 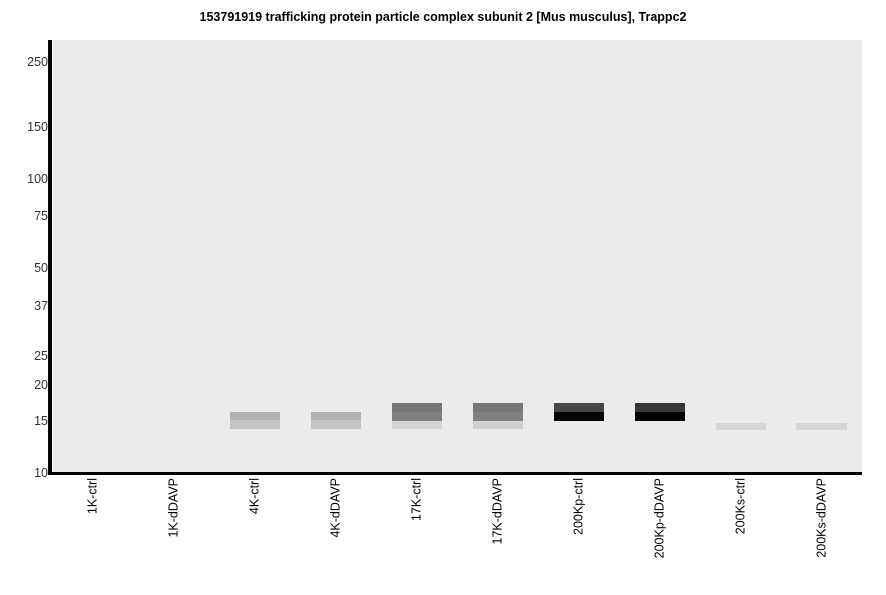 I want to click on x-axis-line, so click(x=455, y=473).